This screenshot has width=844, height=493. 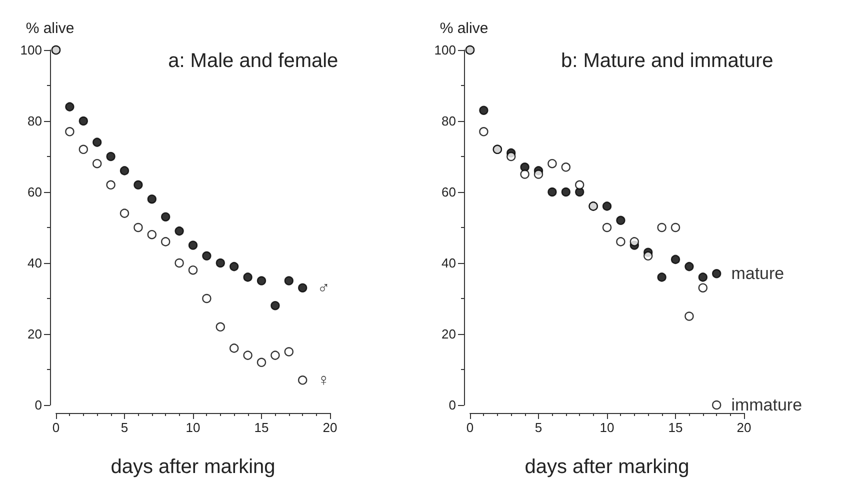 What do you see at coordinates (766, 405) in the screenshot?
I see `series-label: immature` at bounding box center [766, 405].